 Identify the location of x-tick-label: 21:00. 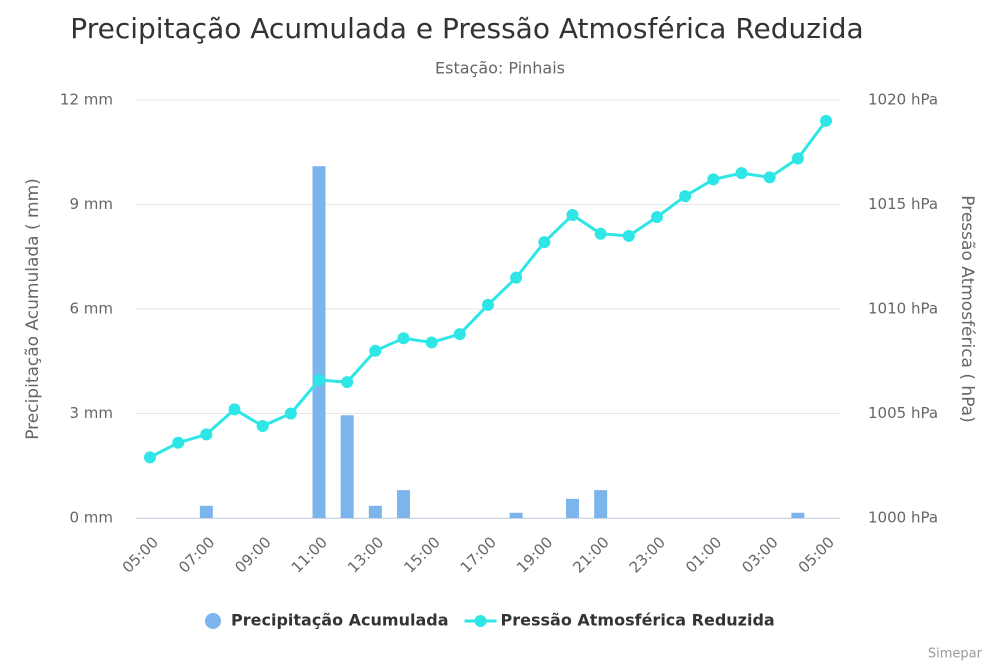
(590, 554).